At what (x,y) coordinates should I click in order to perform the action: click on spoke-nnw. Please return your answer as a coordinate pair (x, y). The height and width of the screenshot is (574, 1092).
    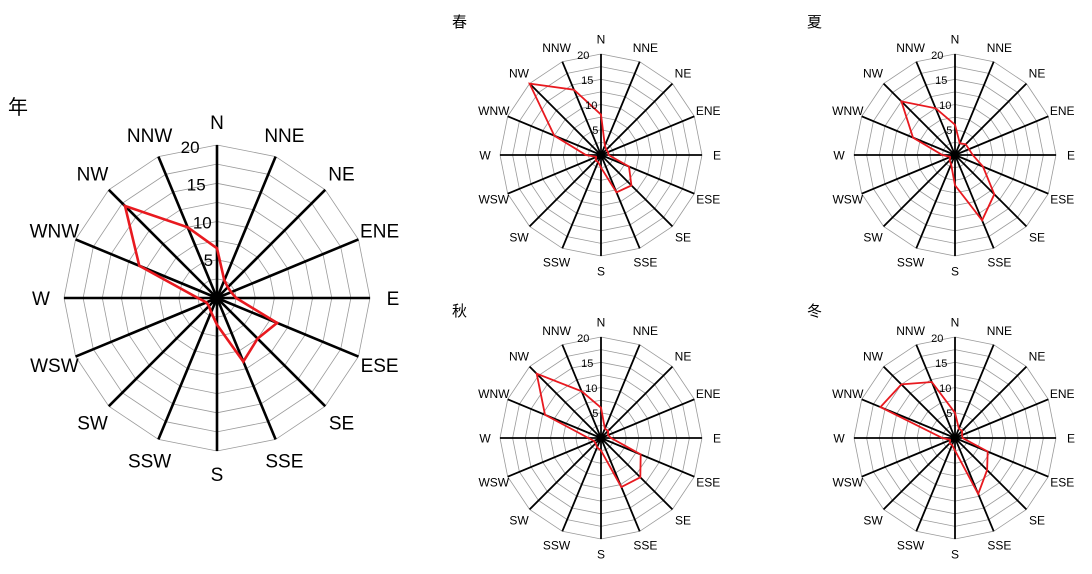
    Looking at the image, I should click on (935, 391).